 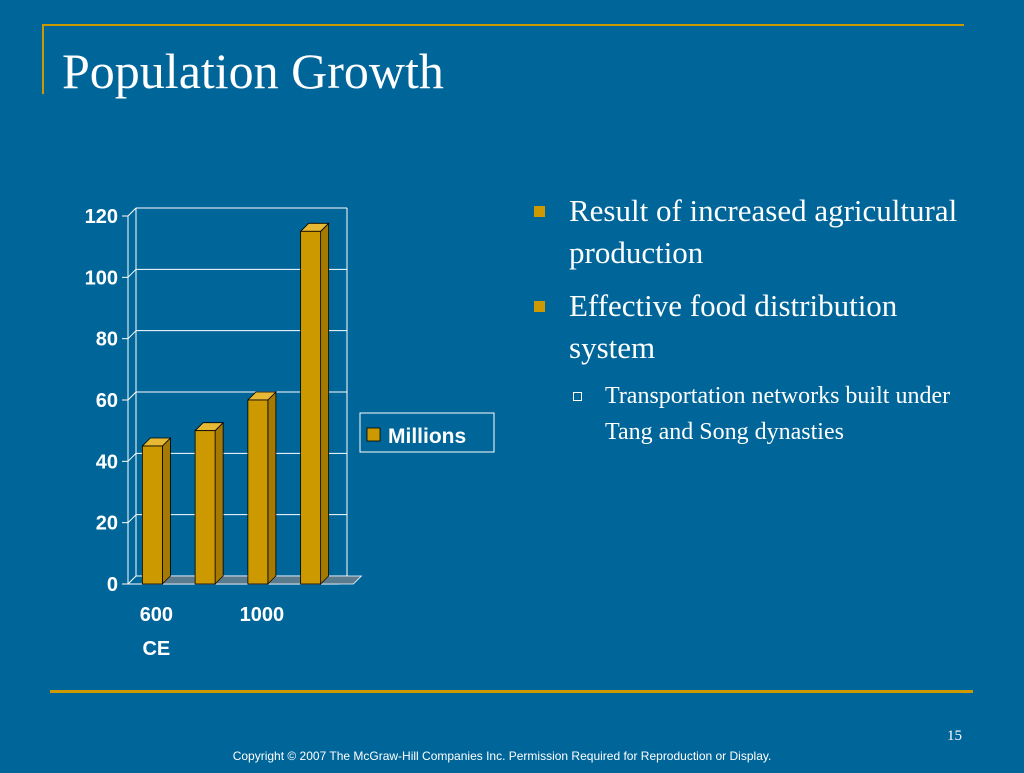 What do you see at coordinates (107, 340) in the screenshot?
I see `y-tick-label: 80` at bounding box center [107, 340].